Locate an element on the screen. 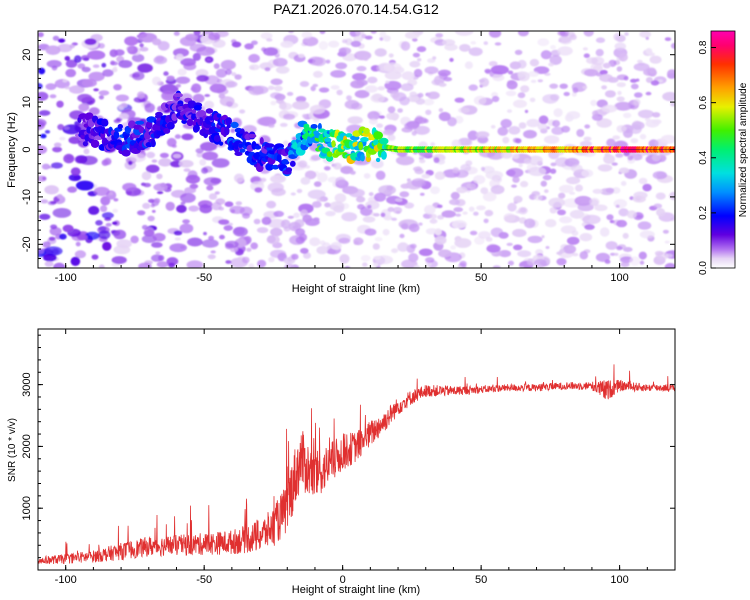 Image resolution: width=750 pixels, height=600 pixels. y-tick-label: 0 is located at coordinates (27, 149).